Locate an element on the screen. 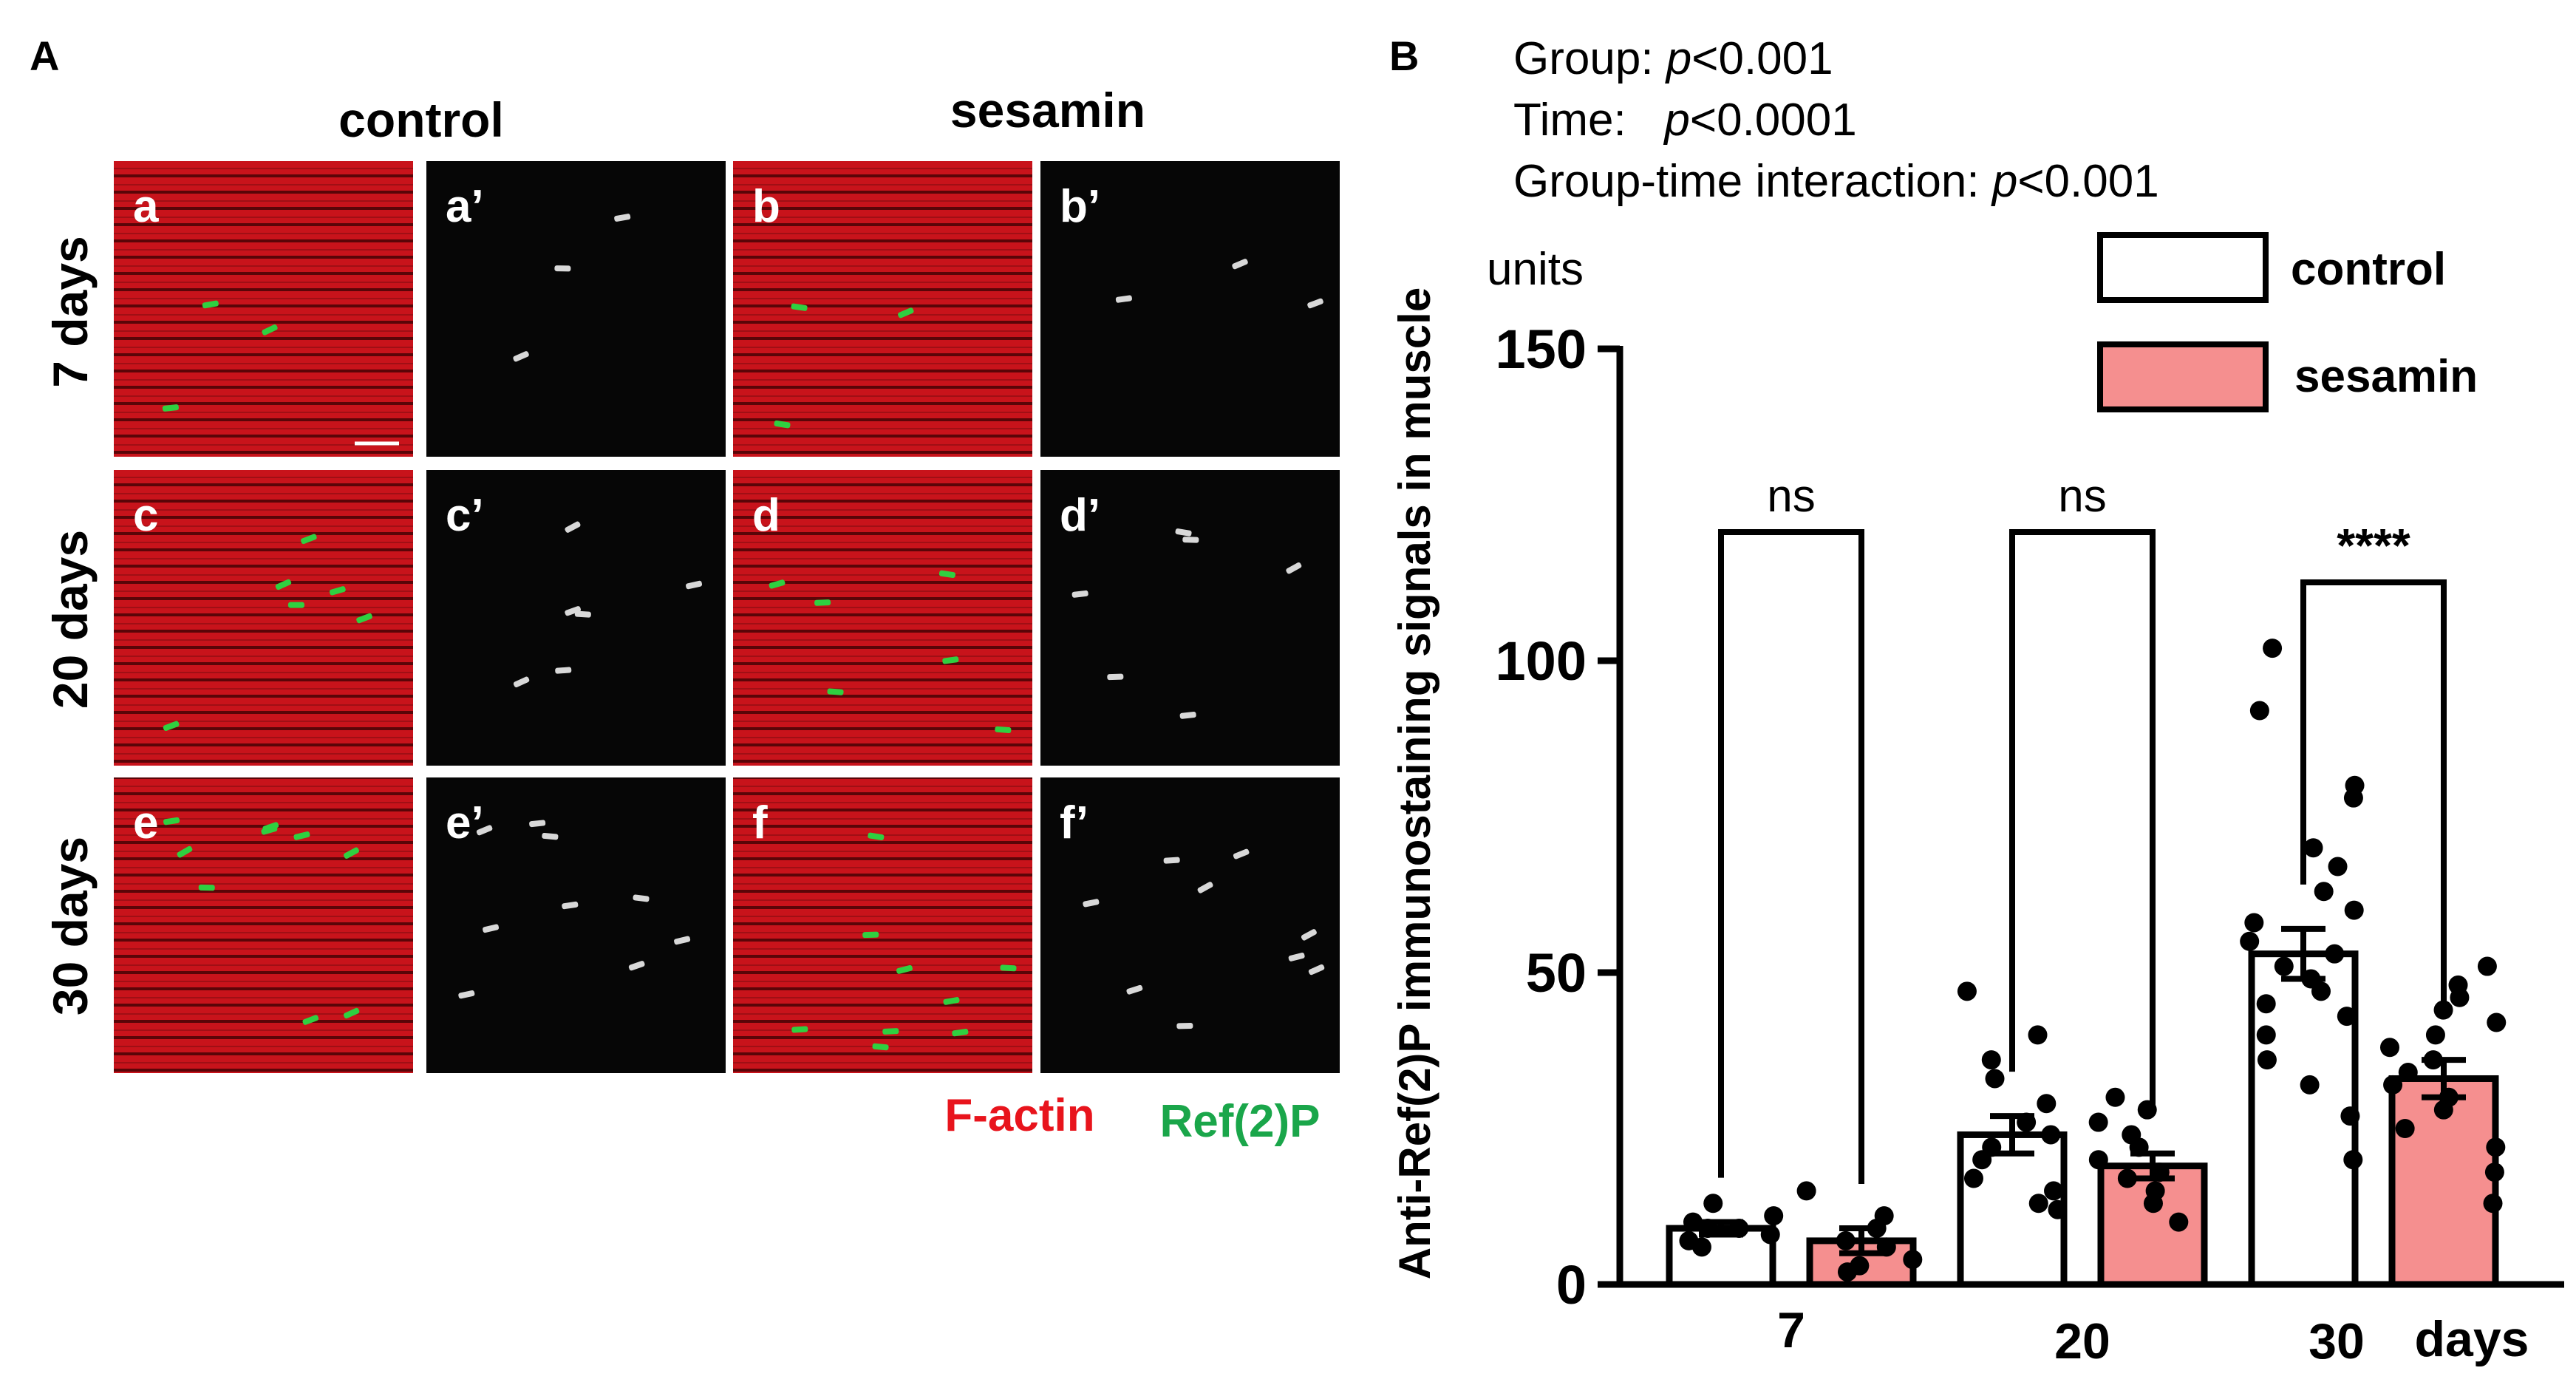 The height and width of the screenshot is (1399, 2576). legend-swatch-control is located at coordinates (2183, 267).